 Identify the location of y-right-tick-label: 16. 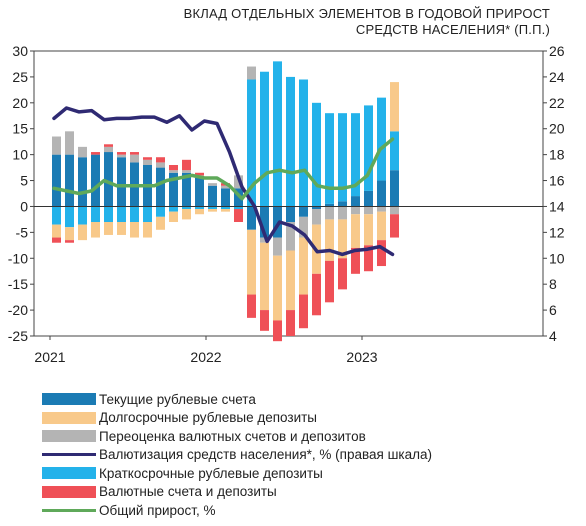
(557, 181).